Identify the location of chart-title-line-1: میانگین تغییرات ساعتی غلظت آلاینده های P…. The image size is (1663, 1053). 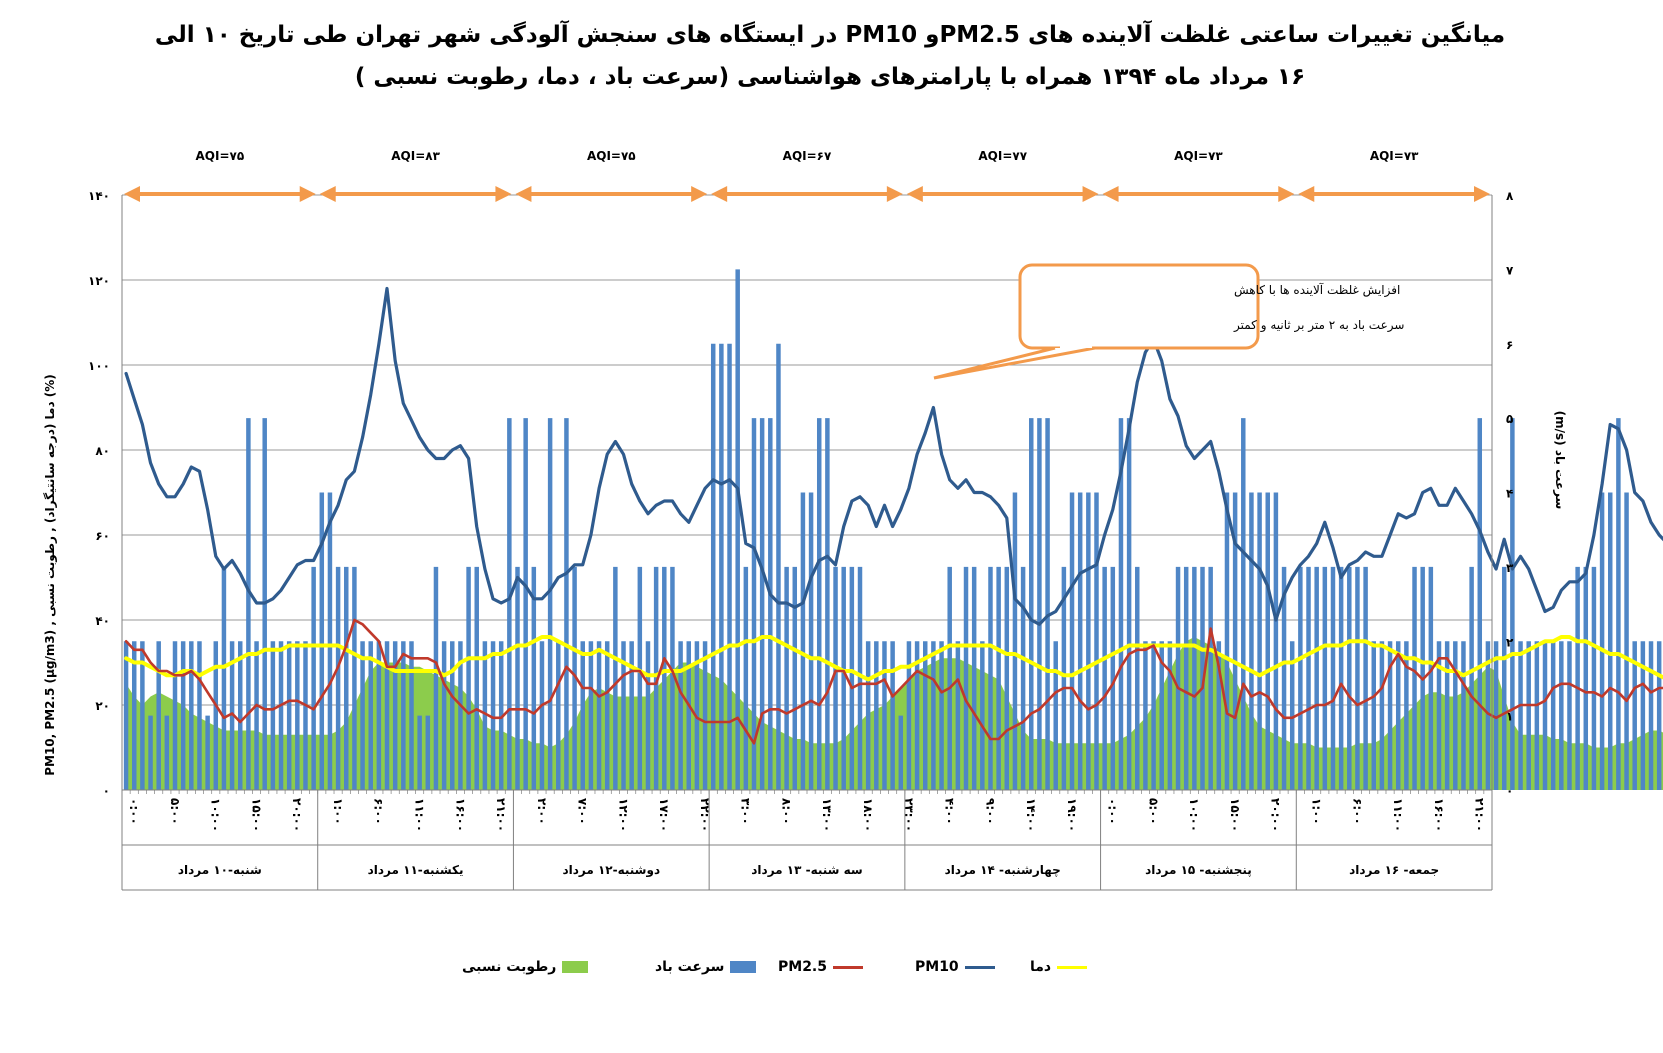
(830, 35).